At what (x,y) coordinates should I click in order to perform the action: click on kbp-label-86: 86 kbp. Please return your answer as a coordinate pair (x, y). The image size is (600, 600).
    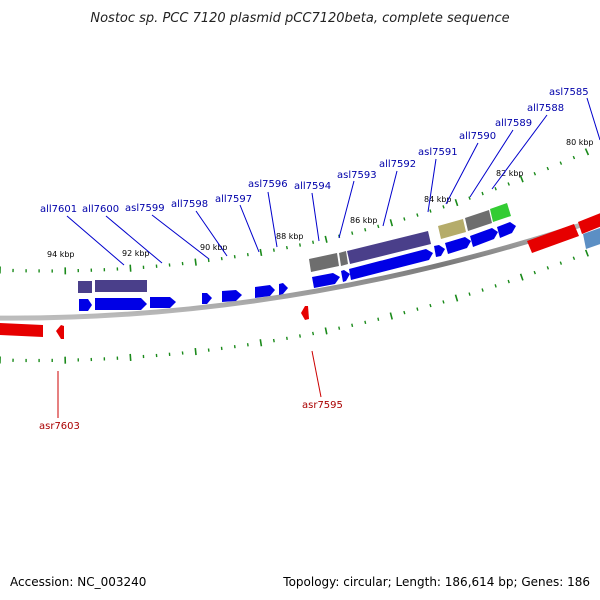
    Looking at the image, I should click on (364, 220).